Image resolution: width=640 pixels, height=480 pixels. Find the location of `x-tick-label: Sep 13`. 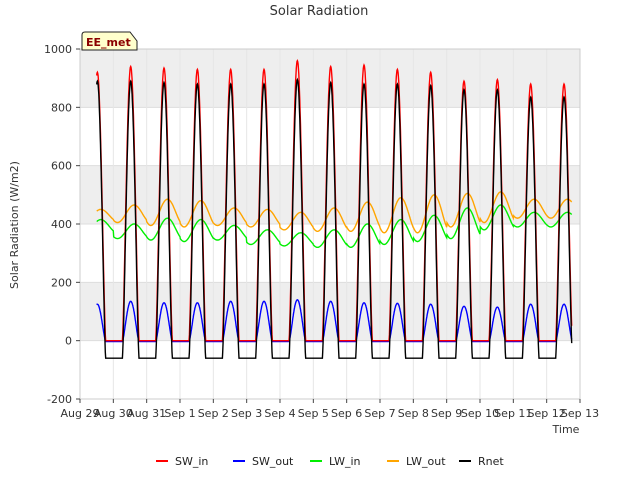

x-tick-label: Sep 13 is located at coordinates (580, 413).